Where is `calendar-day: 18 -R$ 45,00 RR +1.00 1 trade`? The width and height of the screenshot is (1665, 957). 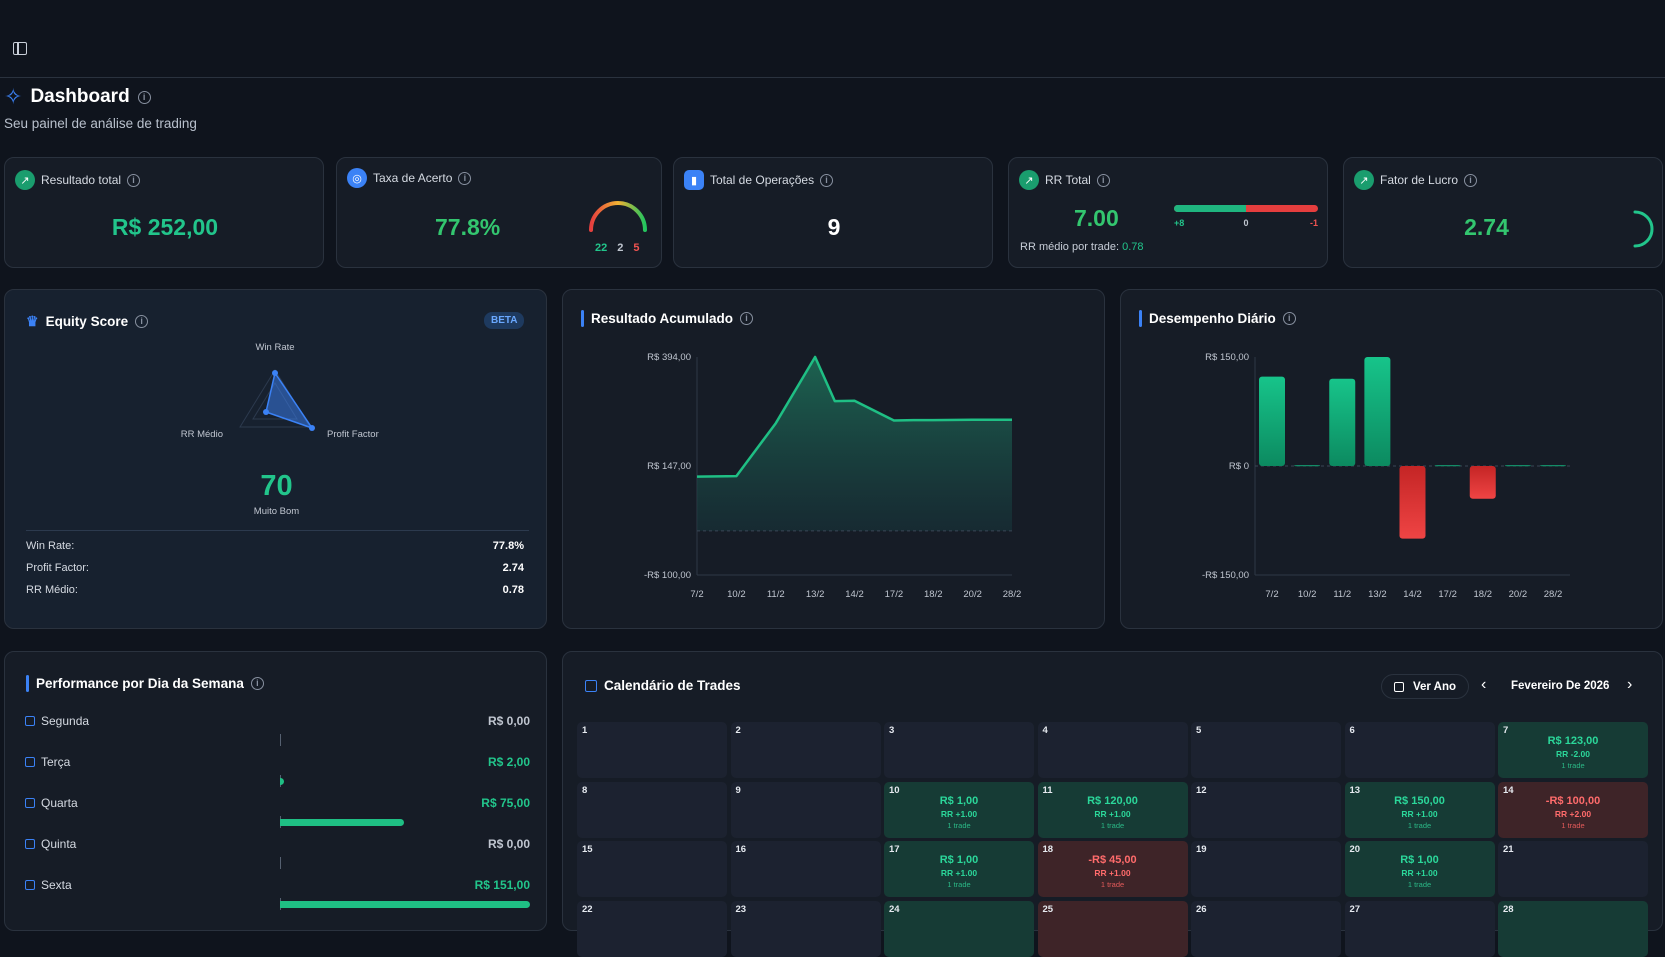 calendar-day: 18 -R$ 45,00 RR +1.00 1 trade is located at coordinates (1112, 869).